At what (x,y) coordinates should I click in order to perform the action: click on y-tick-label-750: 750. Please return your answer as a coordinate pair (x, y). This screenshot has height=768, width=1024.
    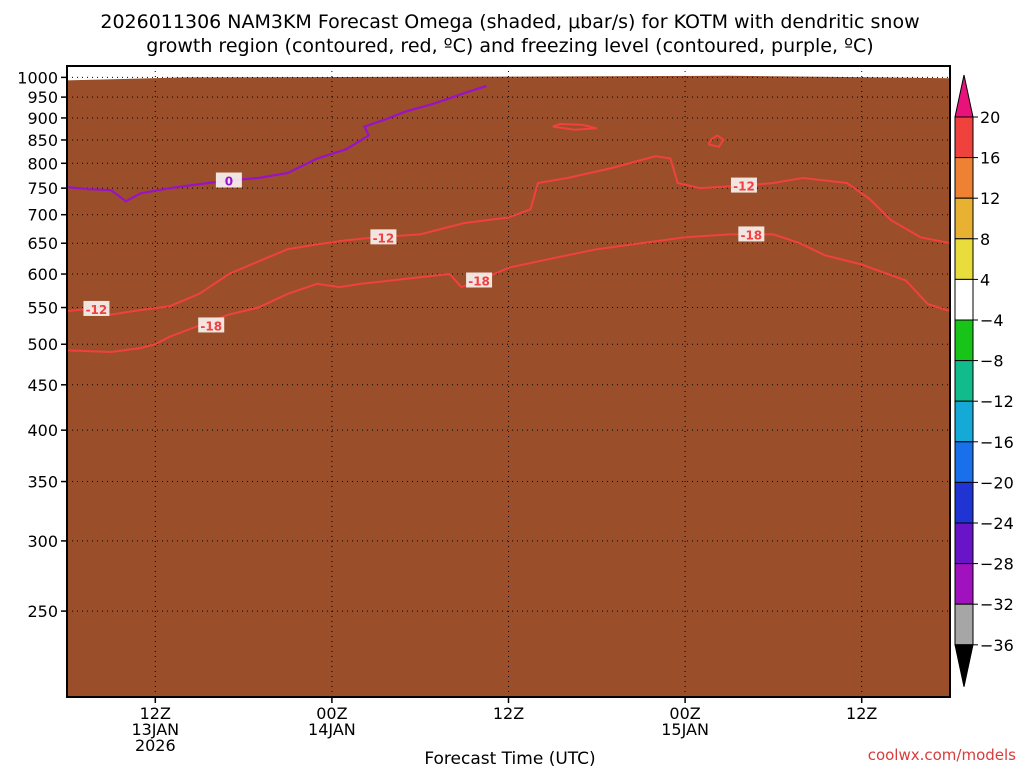
    Looking at the image, I should click on (42, 188).